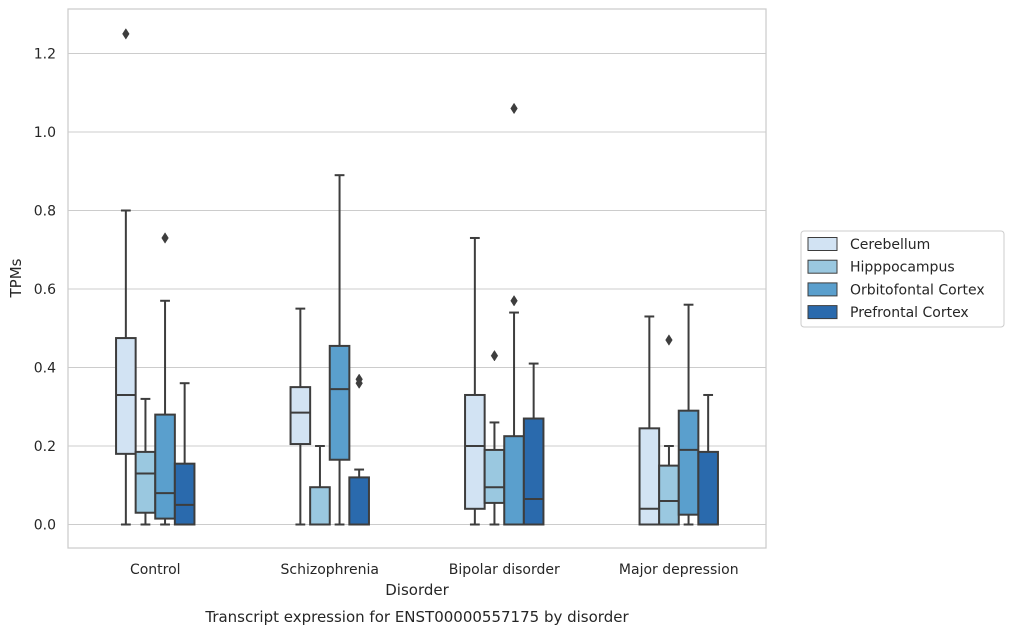  I want to click on y-tick-label: 1.0, so click(45, 133).